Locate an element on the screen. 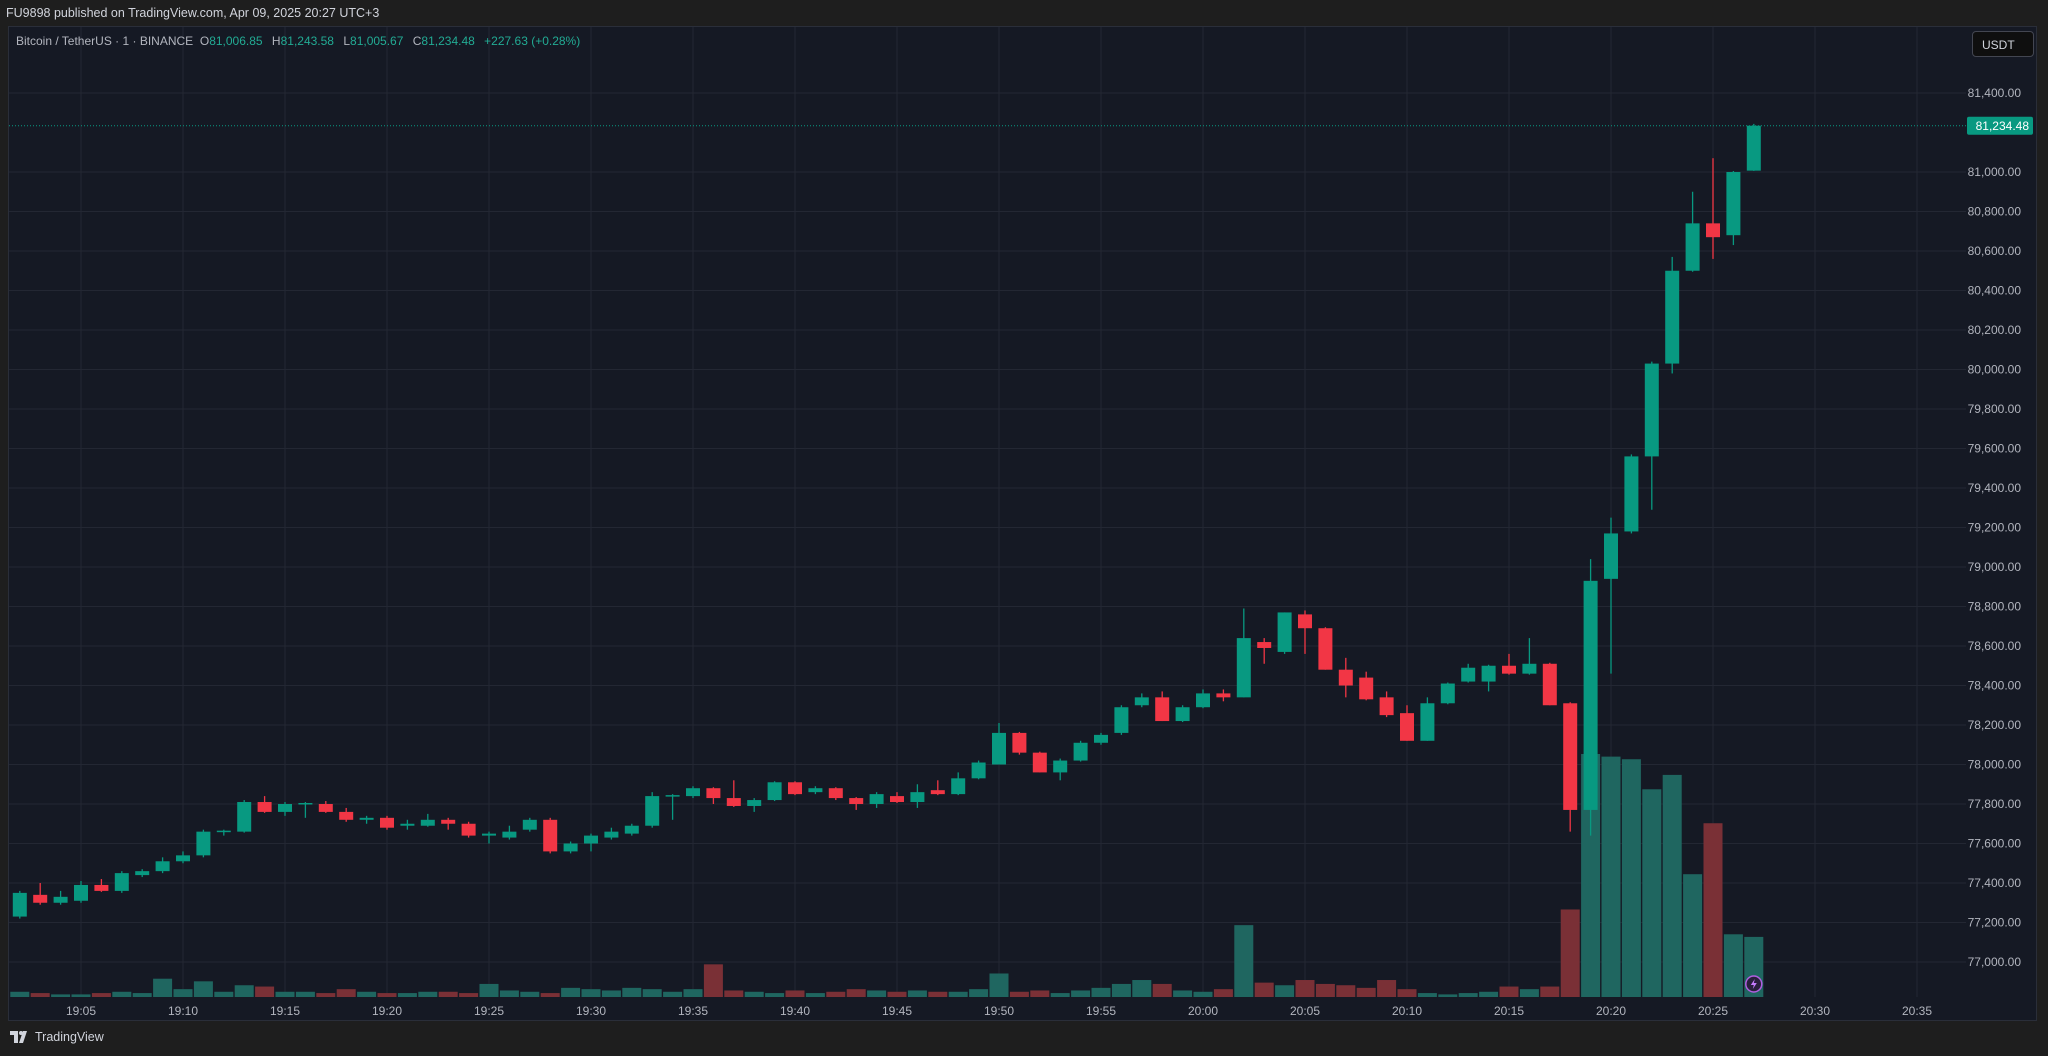 This screenshot has height=1056, width=2048. time-axis-label: 19:45 is located at coordinates (897, 1011).